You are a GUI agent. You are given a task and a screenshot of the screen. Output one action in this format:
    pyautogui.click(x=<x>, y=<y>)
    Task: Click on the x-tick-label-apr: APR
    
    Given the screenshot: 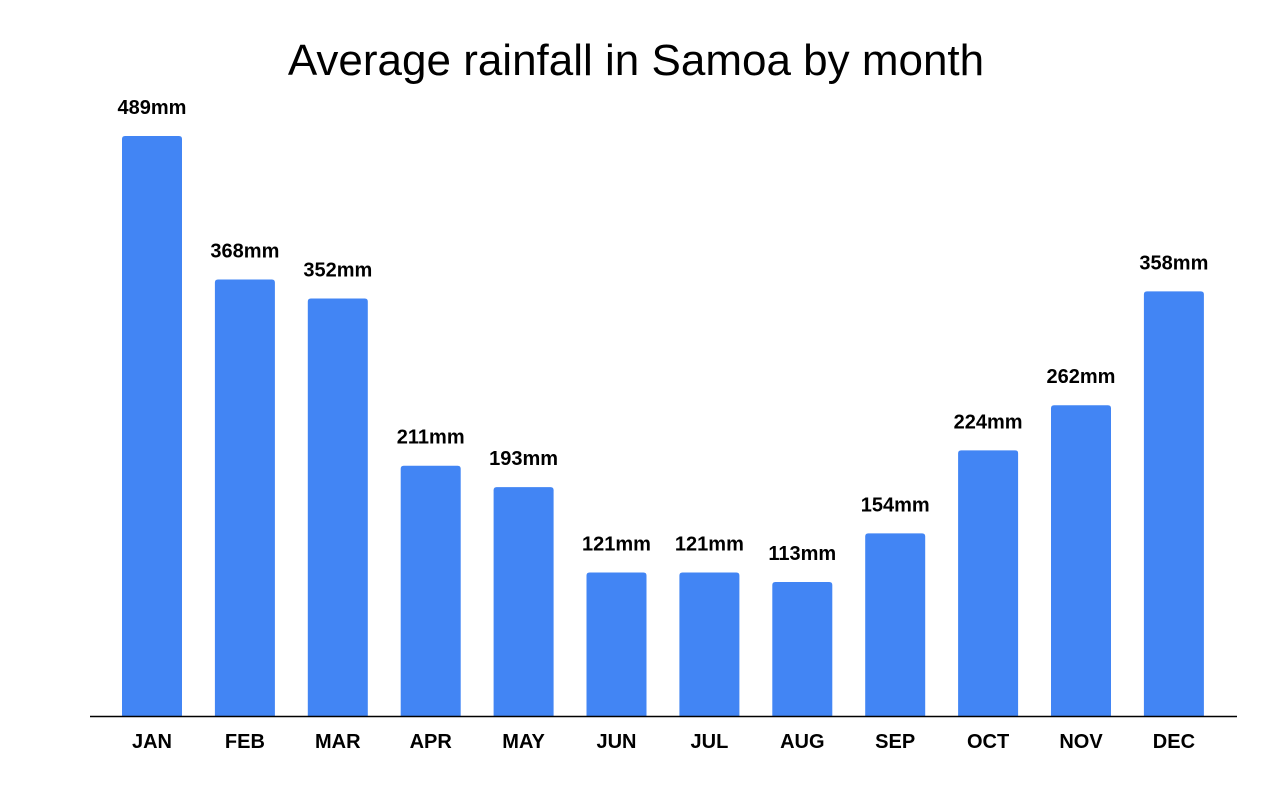 What is the action you would take?
    pyautogui.click(x=431, y=742)
    